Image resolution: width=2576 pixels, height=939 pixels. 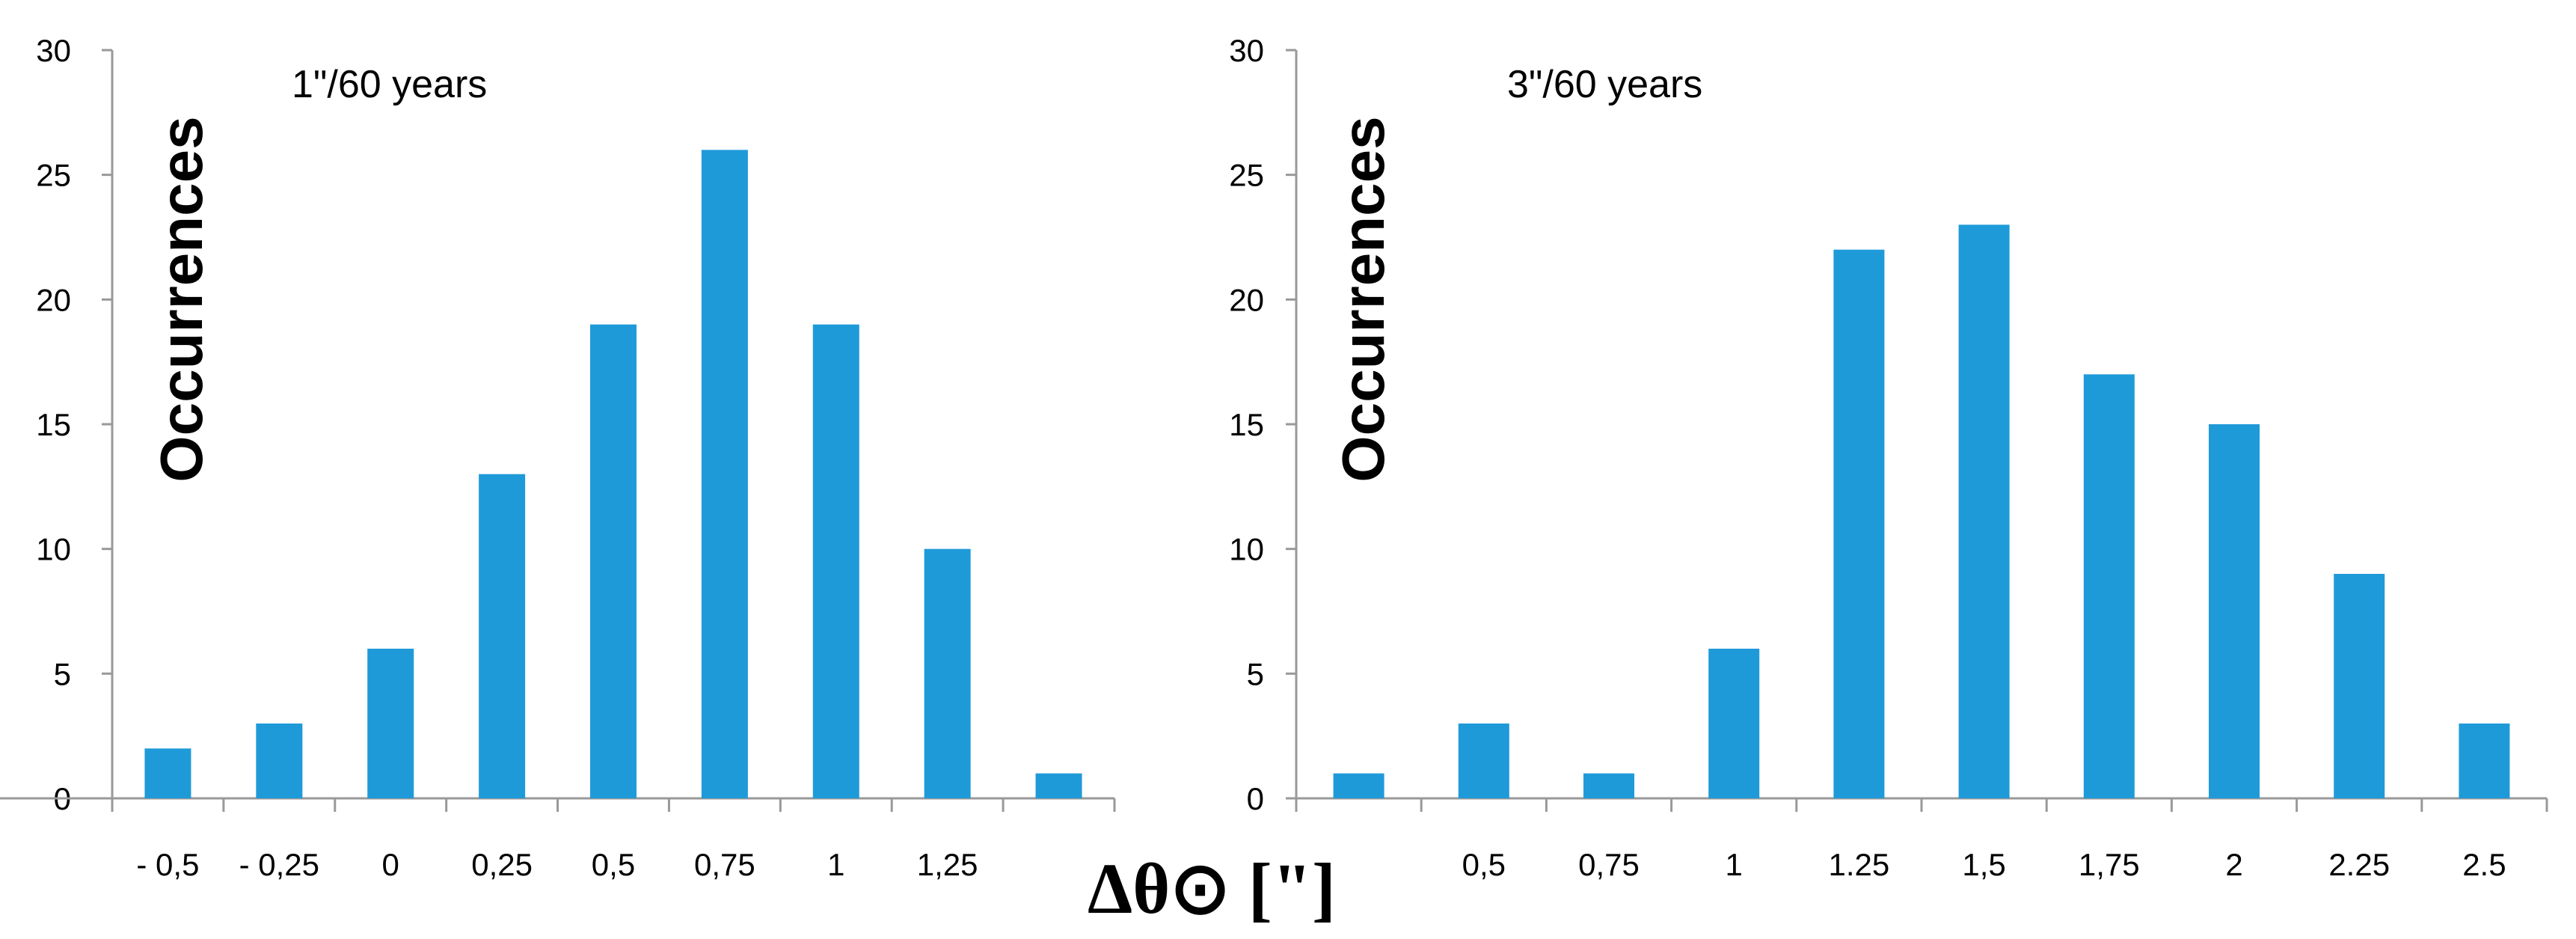 I want to click on panel-title: 3"/60 years, so click(x=1604, y=84).